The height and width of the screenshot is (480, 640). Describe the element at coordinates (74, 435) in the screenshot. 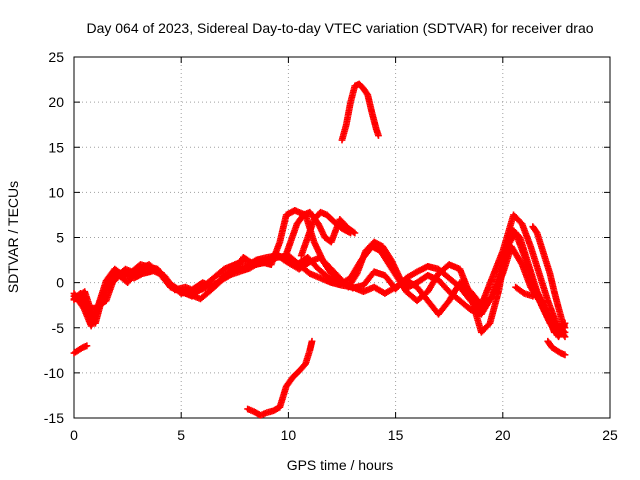

I see `x-tick-label: 0` at that location.